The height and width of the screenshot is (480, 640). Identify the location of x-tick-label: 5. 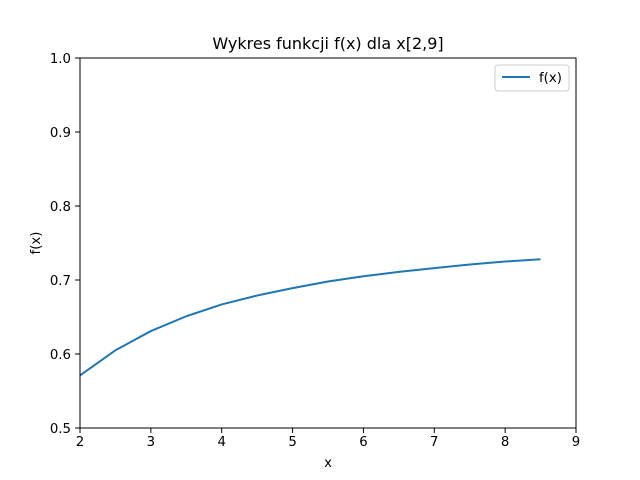
(292, 442).